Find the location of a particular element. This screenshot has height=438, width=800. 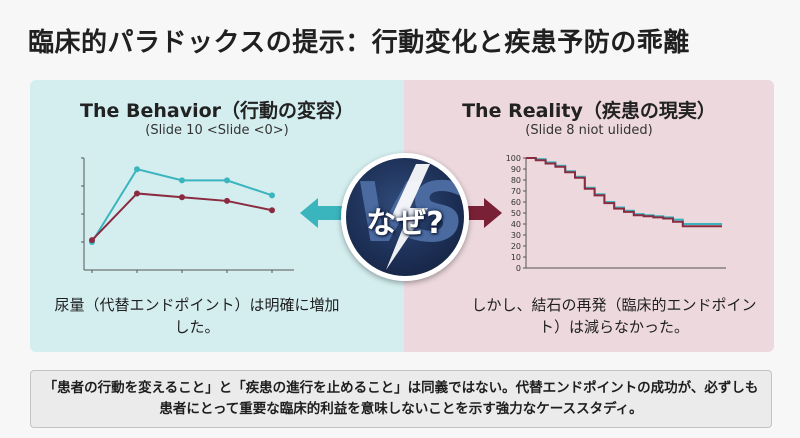

y-tick-label: 80 is located at coordinates (516, 180).